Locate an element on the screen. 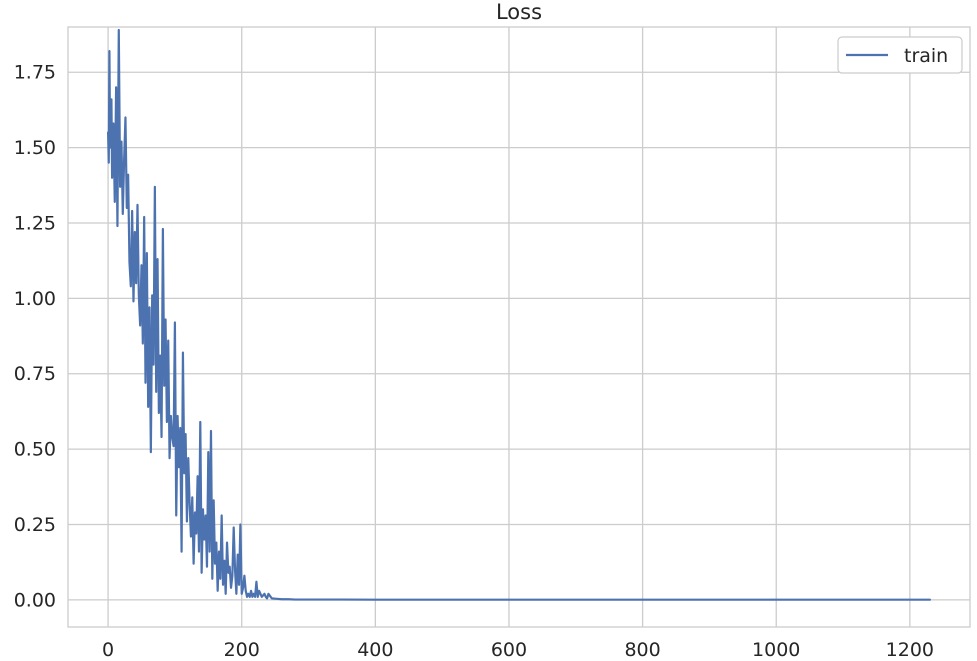 This screenshot has width=977, height=661. x-tick-label: 0 is located at coordinates (108, 650).